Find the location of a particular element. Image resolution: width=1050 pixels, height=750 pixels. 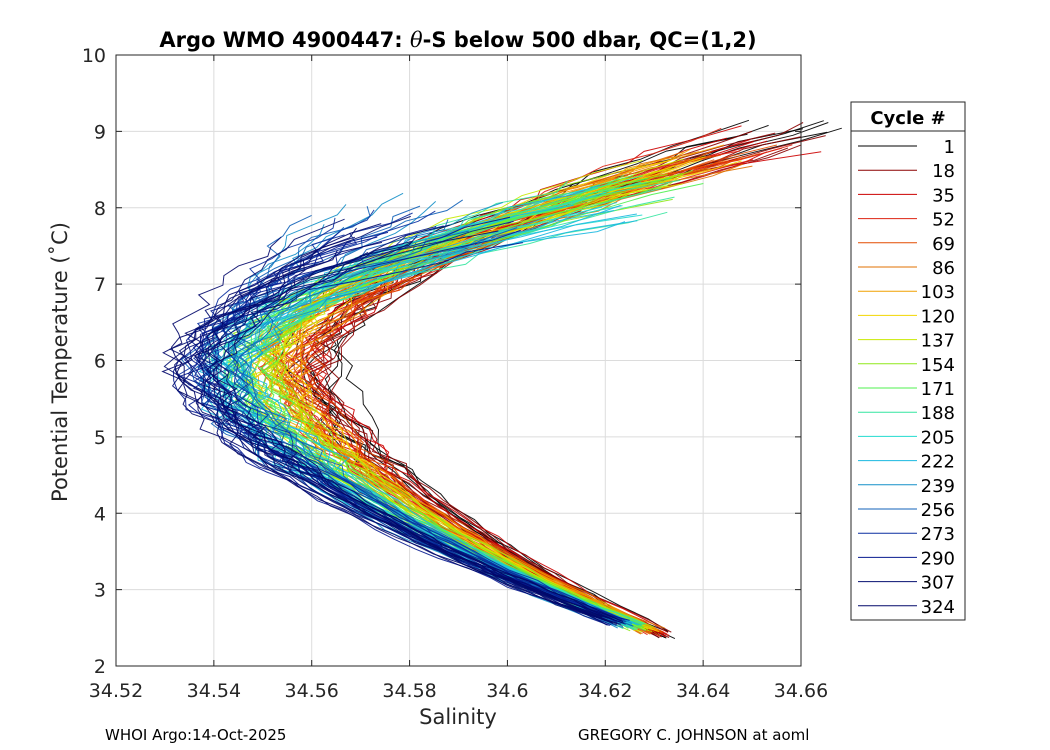

legend-title: Cycle # is located at coordinates (907, 118).